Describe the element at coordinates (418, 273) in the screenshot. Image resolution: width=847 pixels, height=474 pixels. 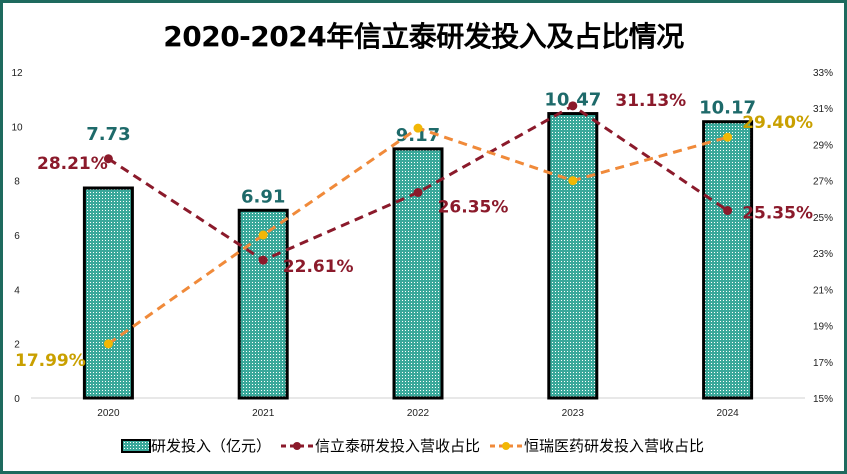
I see `bar-2022` at that location.